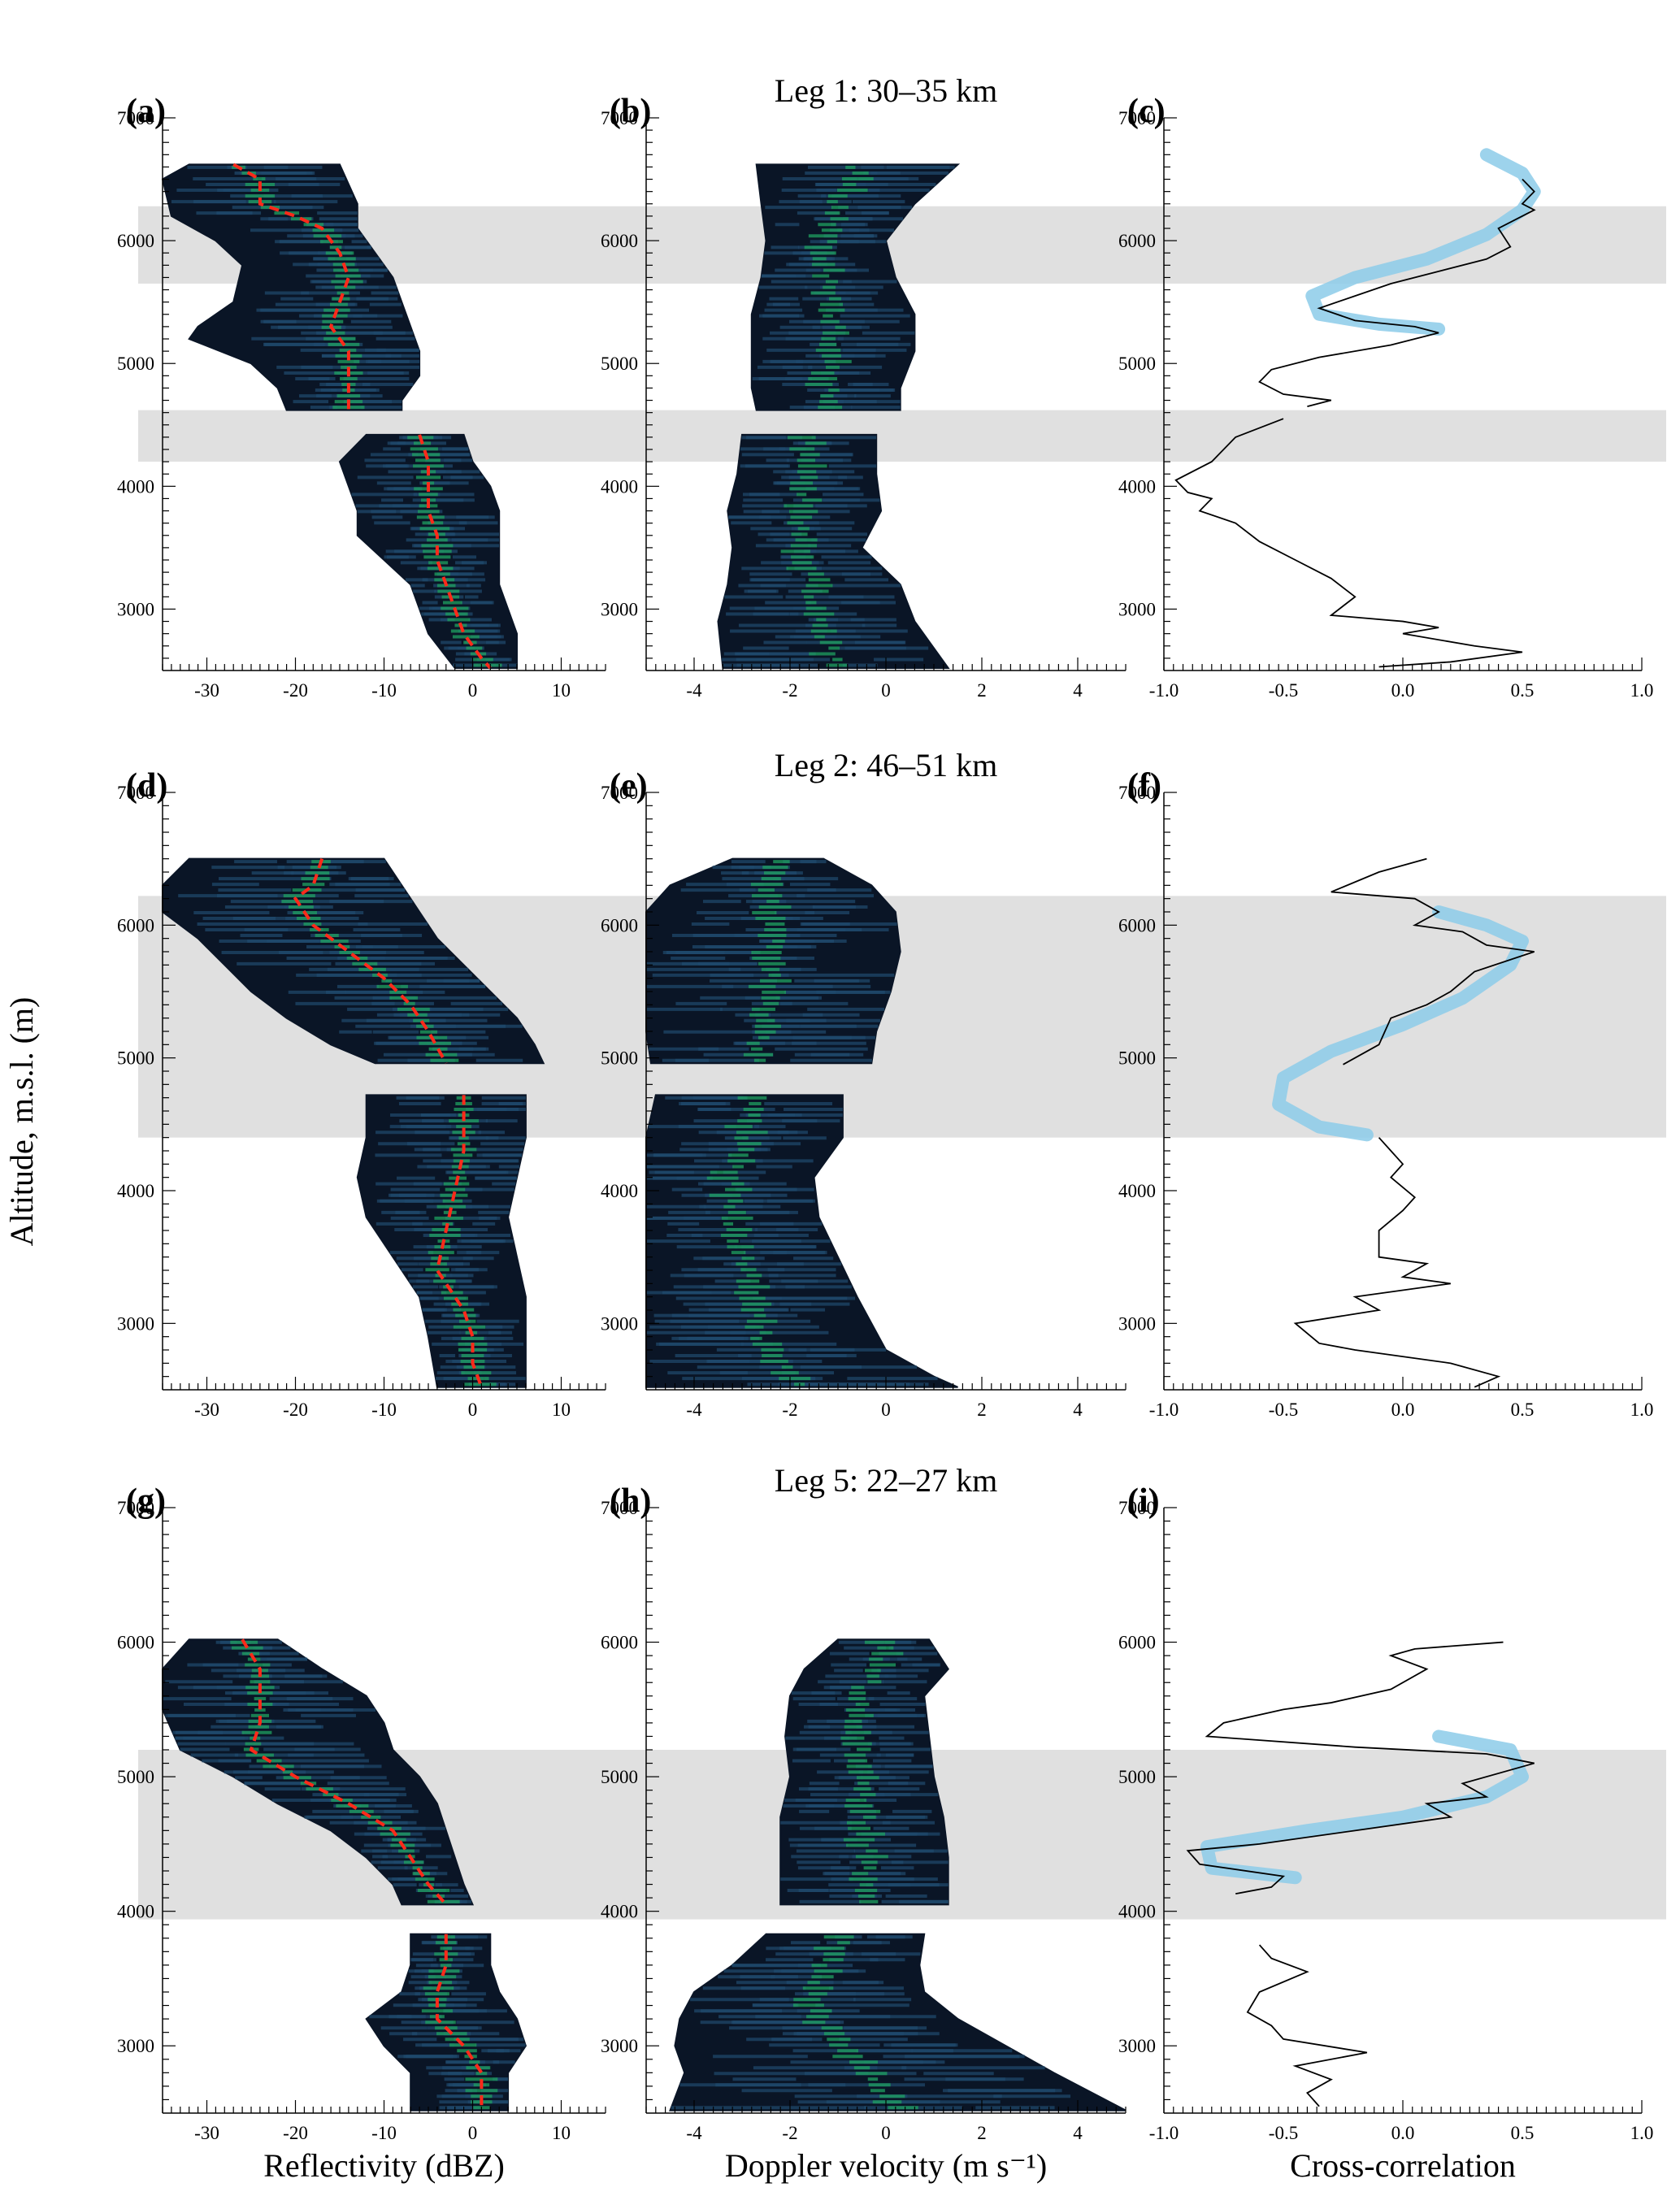  What do you see at coordinates (362, 397) in the screenshot?
I see `panel-a: (a) 3000 4000 5000 6000 7000 -30 -20 -10 0 10` at bounding box center [362, 397].